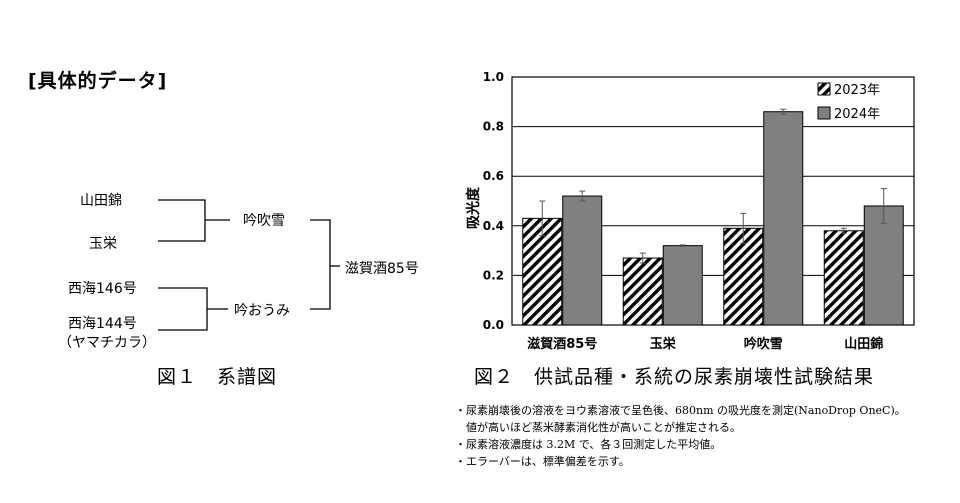 This screenshot has width=960, height=503. I want to click on x-tick-label: 吟吹雪, so click(763, 344).